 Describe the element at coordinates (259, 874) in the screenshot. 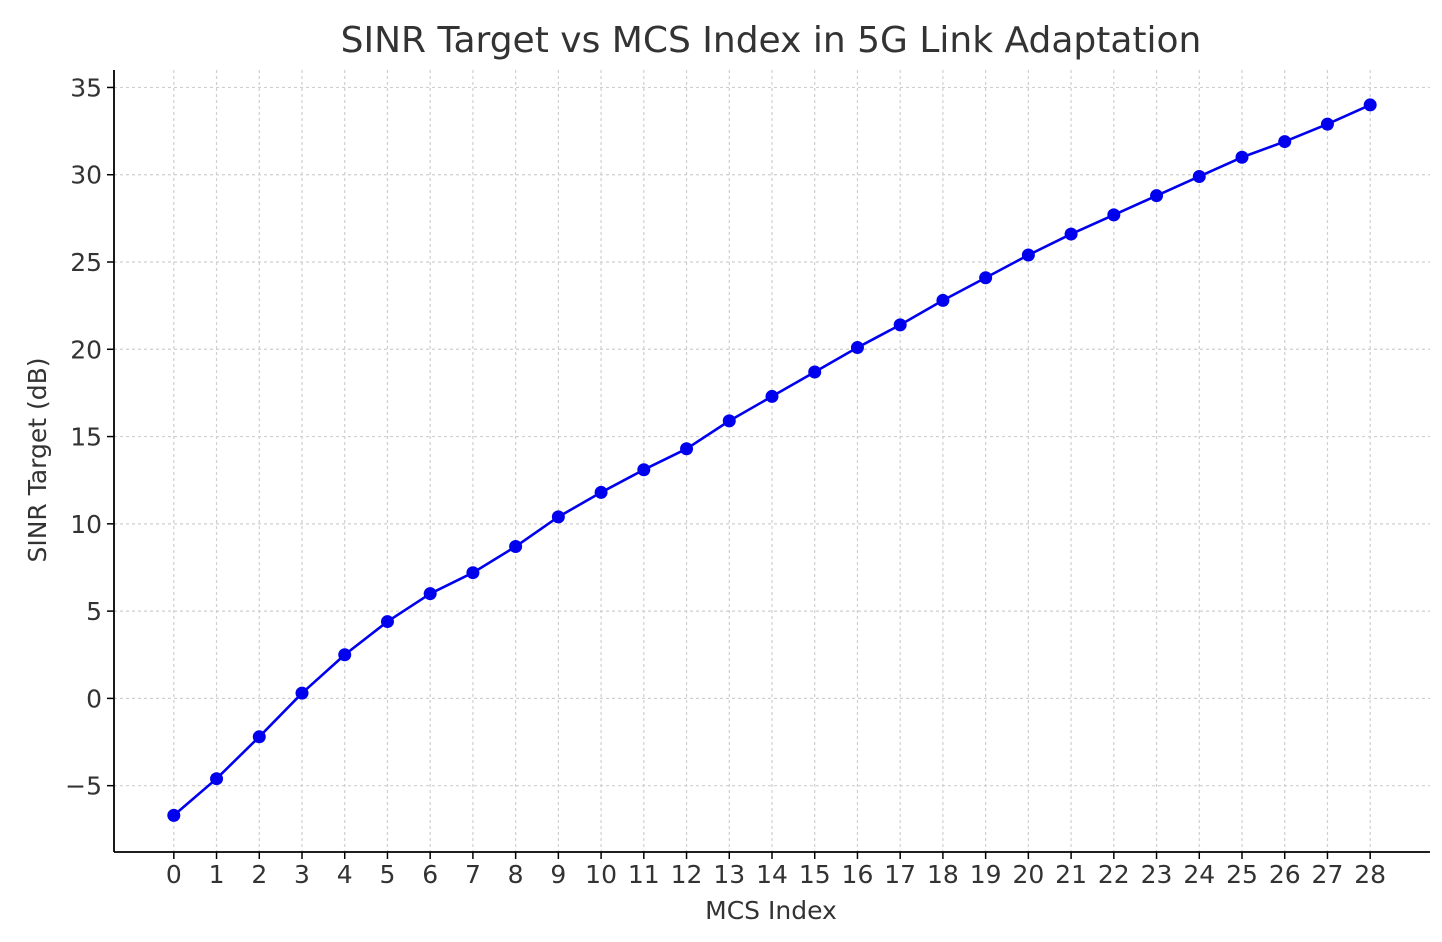

I see `x-tick-label: 2` at that location.